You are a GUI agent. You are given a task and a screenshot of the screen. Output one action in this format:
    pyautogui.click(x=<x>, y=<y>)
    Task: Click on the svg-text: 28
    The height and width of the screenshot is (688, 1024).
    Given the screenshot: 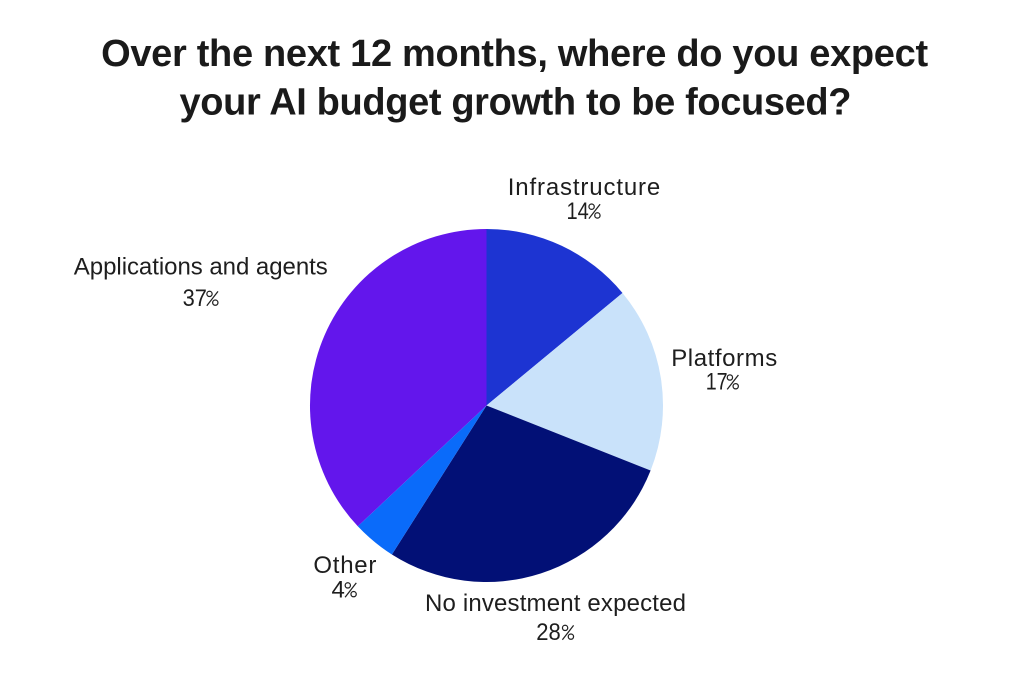 What is the action you would take?
    pyautogui.click(x=548, y=632)
    